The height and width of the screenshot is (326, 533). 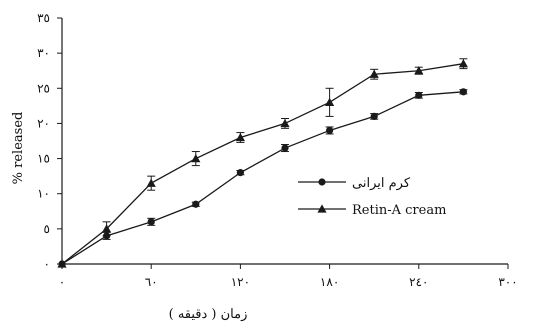 I want to click on x-tick-label: ١٢٠, so click(x=240, y=282).